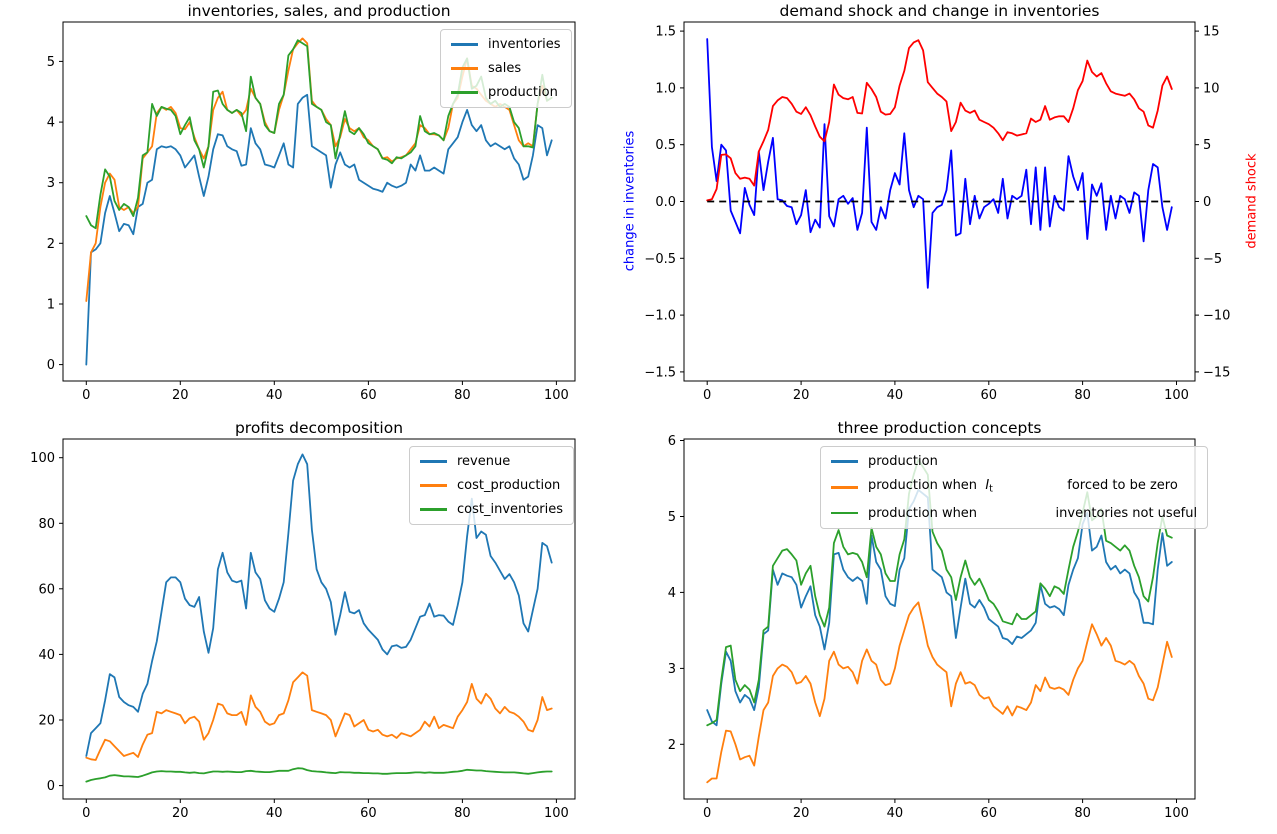 The height and width of the screenshot is (834, 1277). Describe the element at coordinates (1216, 316) in the screenshot. I see `y-tick-label-right: −10` at that location.